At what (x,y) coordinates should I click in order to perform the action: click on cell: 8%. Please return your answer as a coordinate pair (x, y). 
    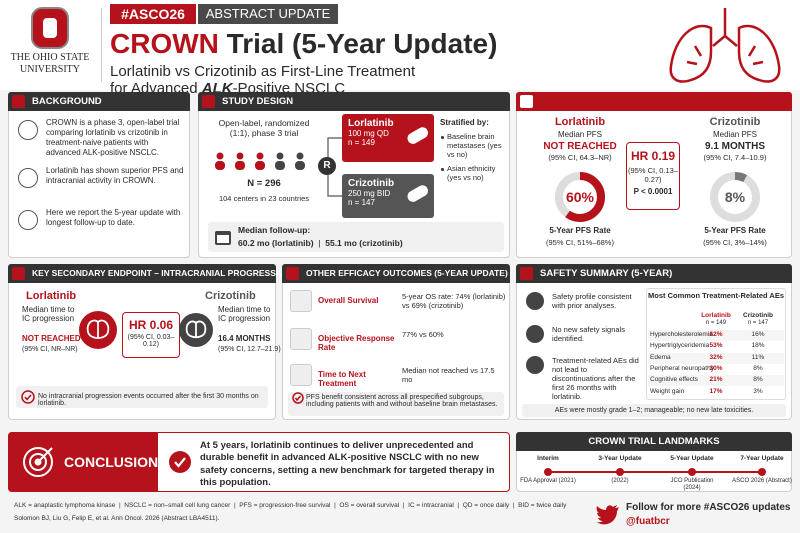
    Looking at the image, I should click on (758, 380).